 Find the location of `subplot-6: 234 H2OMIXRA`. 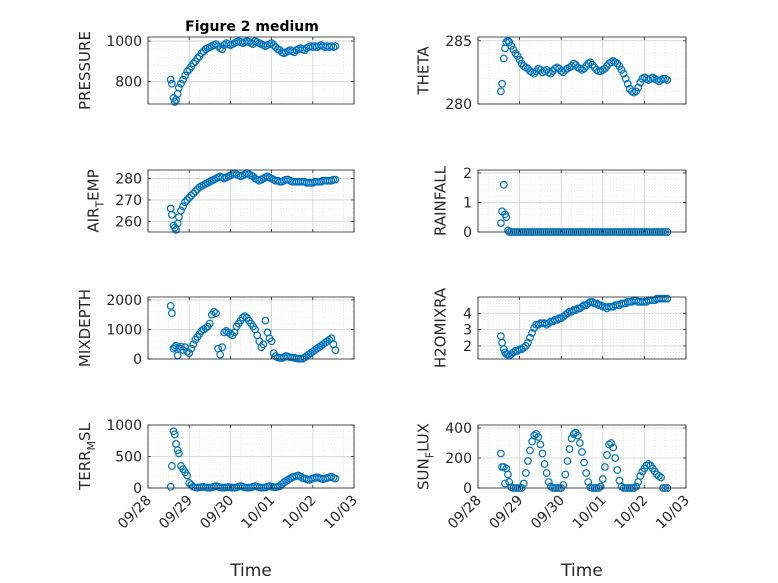

subplot-6: 234 H2OMIXRA is located at coordinates (559, 327).